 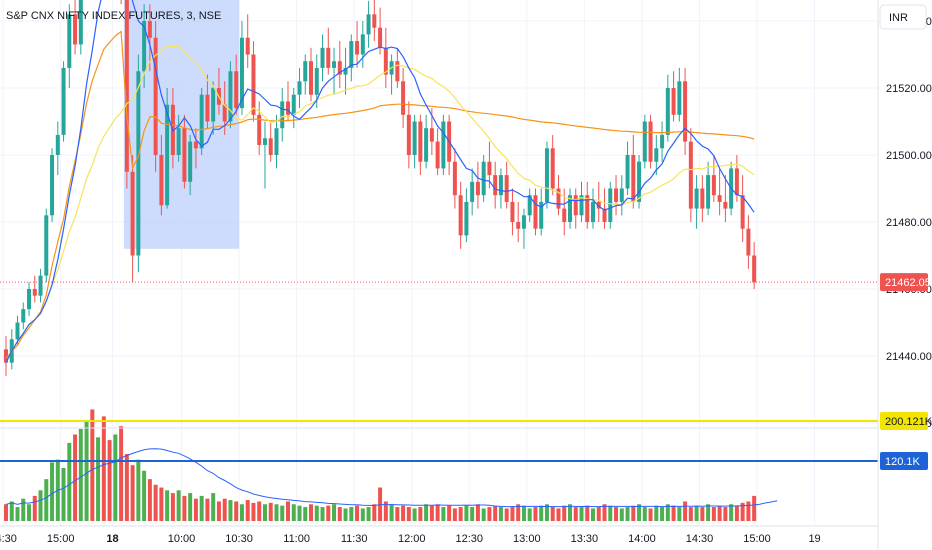 I want to click on last-price-badge-label: 21462.05, so click(x=908, y=283).